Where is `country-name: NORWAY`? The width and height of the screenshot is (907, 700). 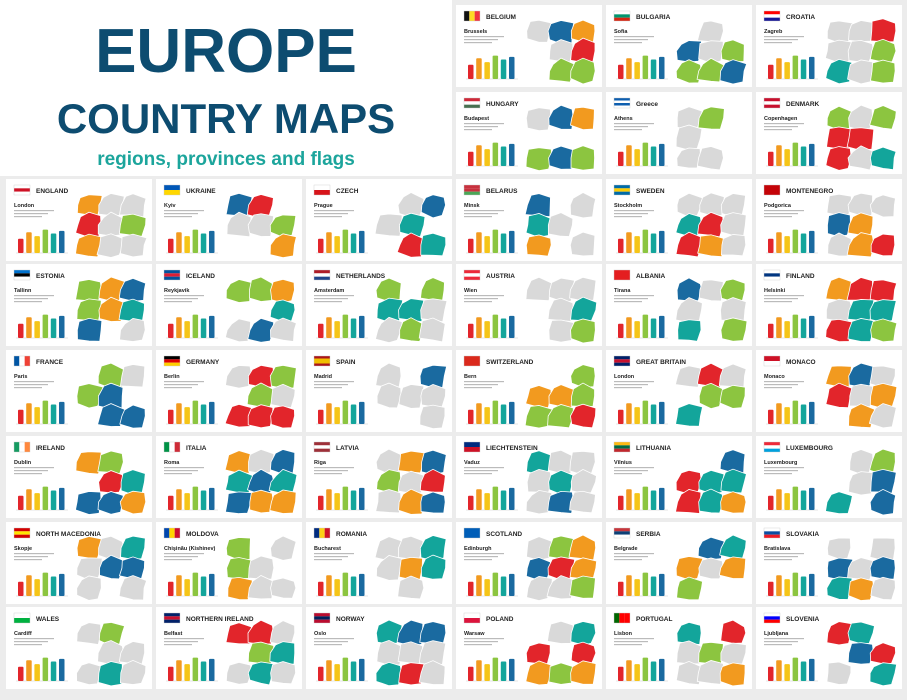
country-name: NORWAY is located at coordinates (350, 619).